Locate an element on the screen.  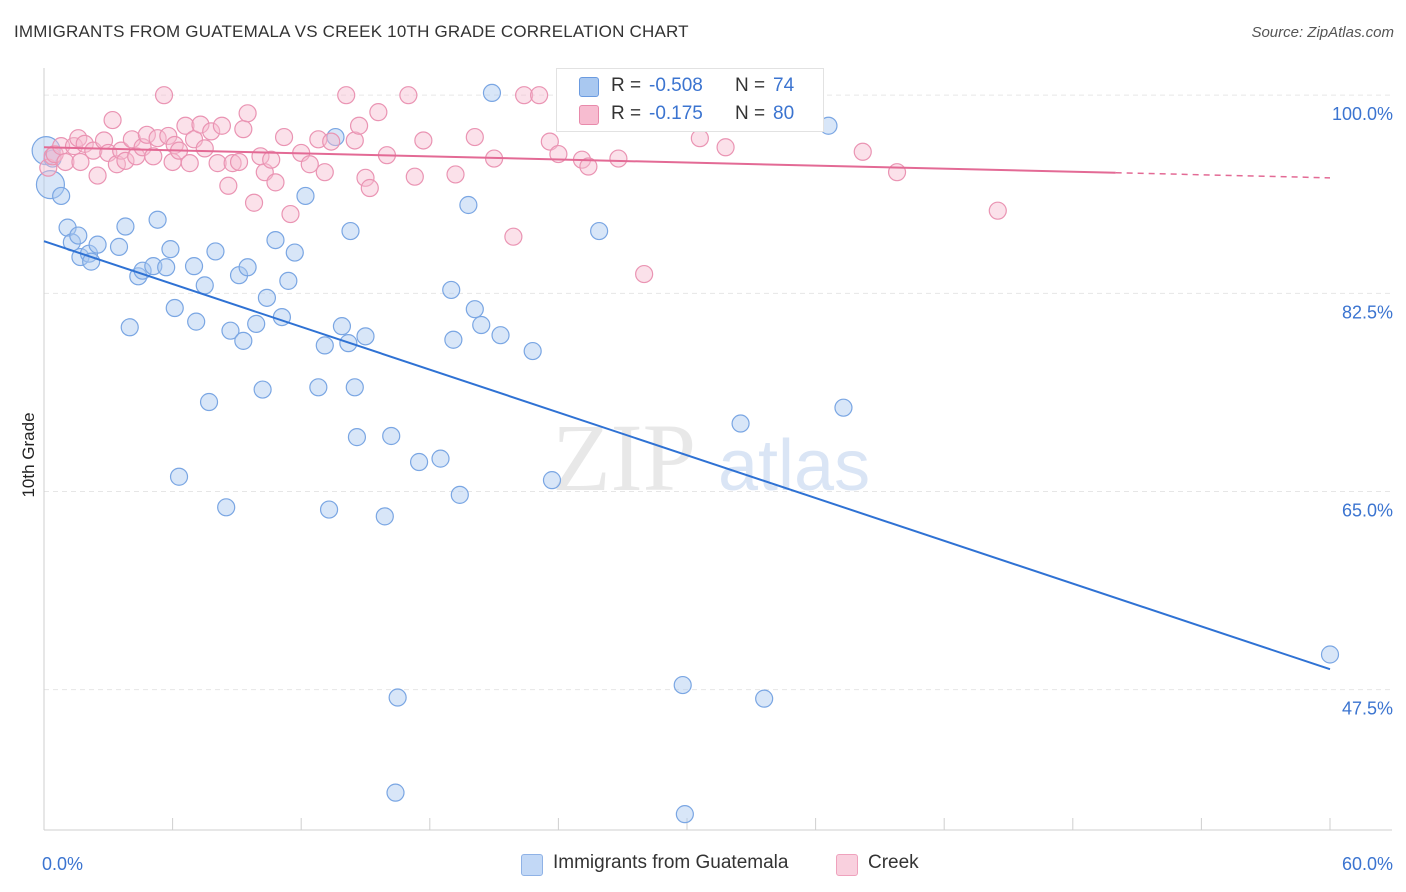
y-tick-labels: 100.0% 82.5% 65.0% 47.5% is located at coordinates (1362, 411).